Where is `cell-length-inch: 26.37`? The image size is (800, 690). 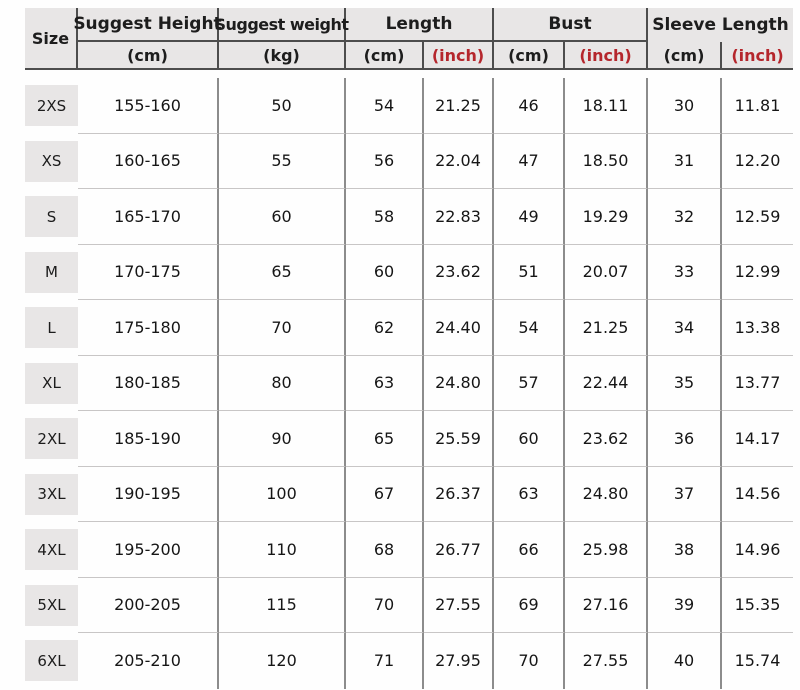
cell-length-inch: 26.37 is located at coordinates (459, 494).